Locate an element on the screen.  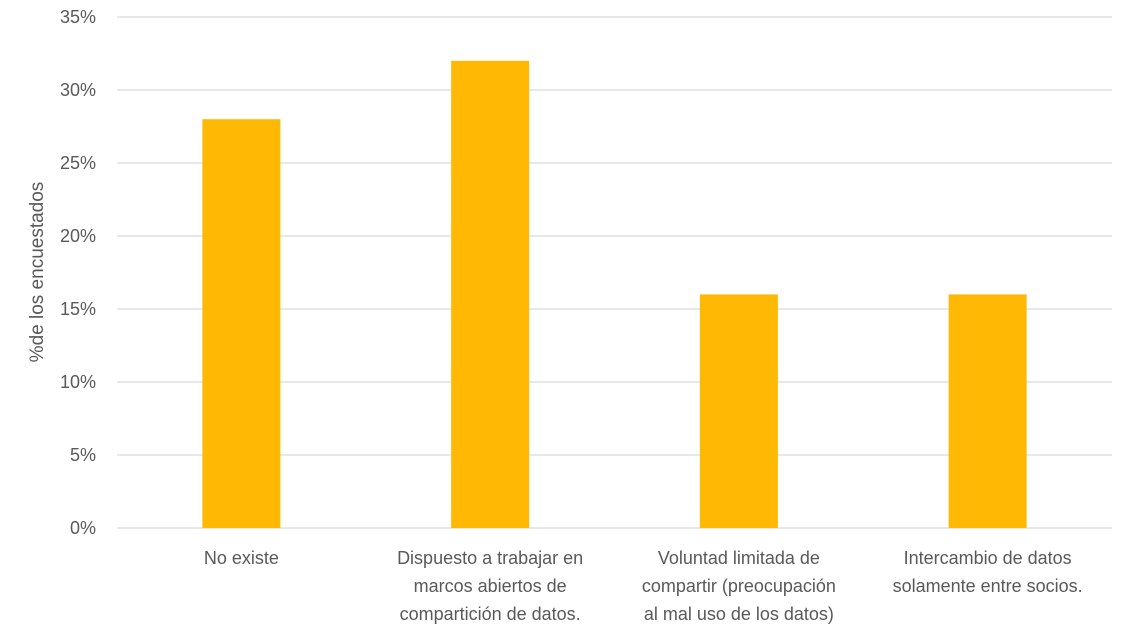
y-axis-tick-labels: 0% 5% 10% 15% 20% 25% 30% 35% is located at coordinates (78, 272).